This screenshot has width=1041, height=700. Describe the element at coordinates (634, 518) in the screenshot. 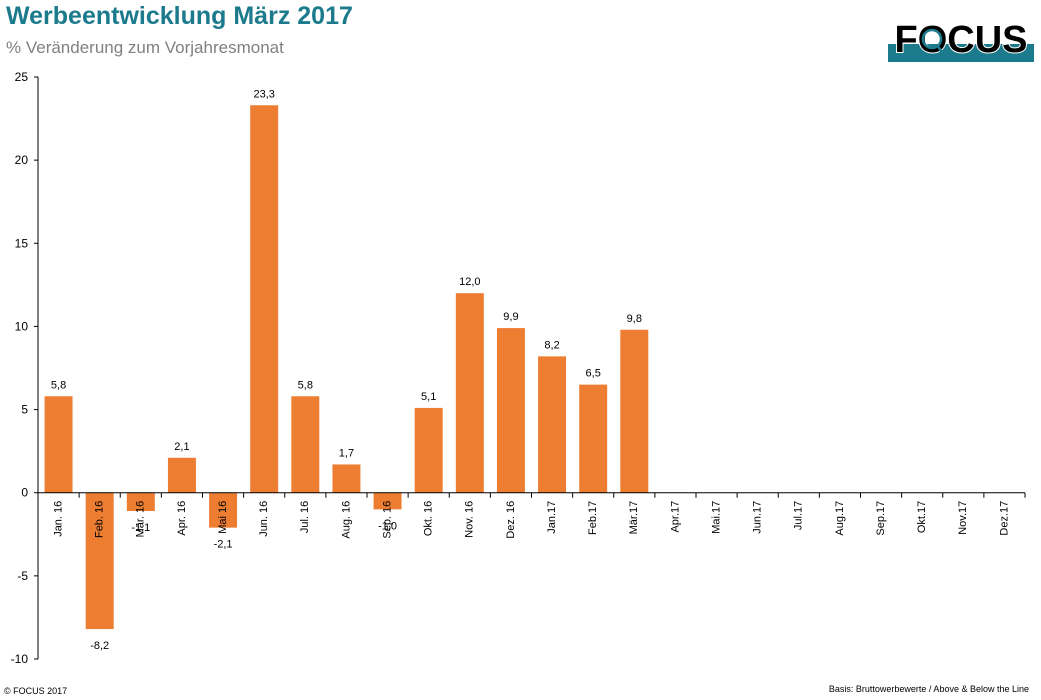

I see `x-tick-label: Mär.17` at that location.